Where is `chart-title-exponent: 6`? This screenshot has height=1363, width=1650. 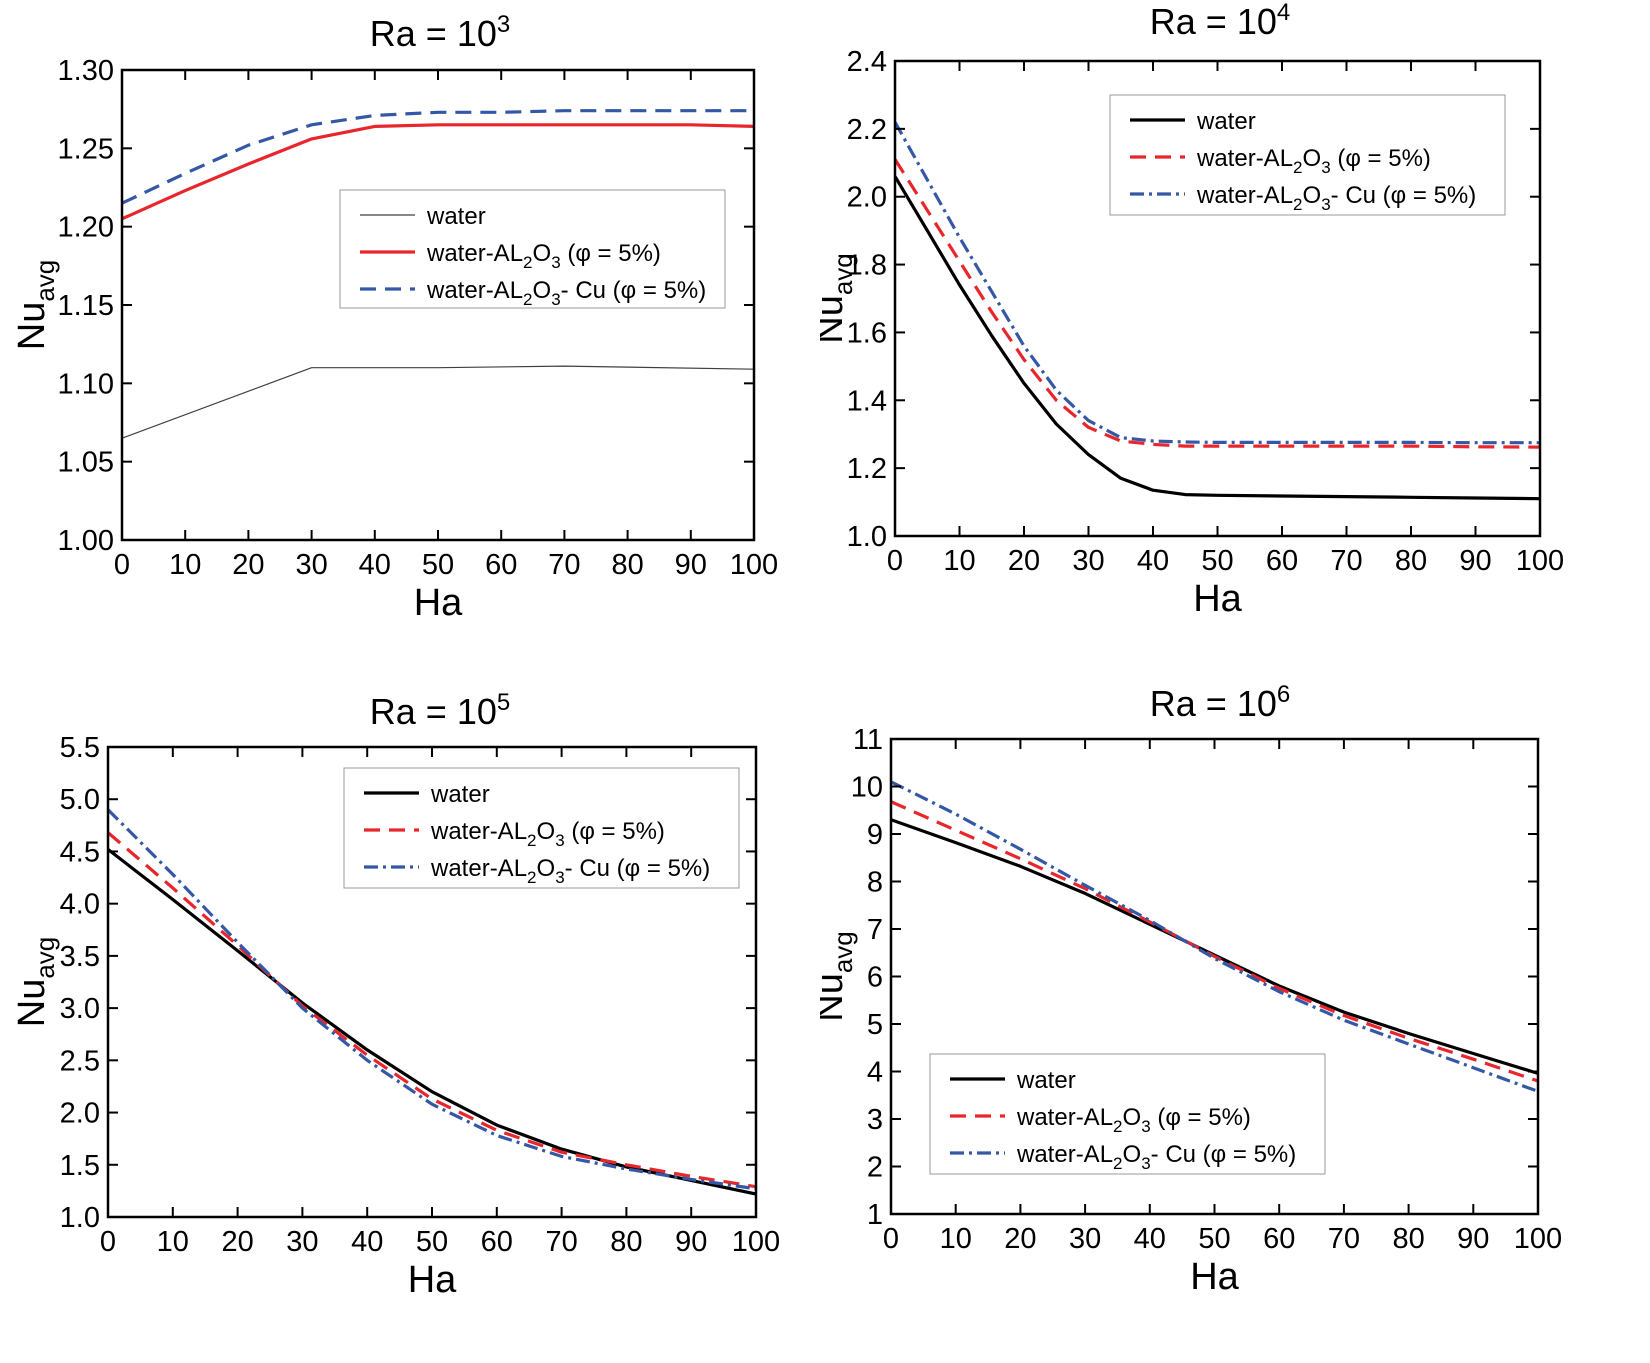 chart-title-exponent: 6 is located at coordinates (1283, 694).